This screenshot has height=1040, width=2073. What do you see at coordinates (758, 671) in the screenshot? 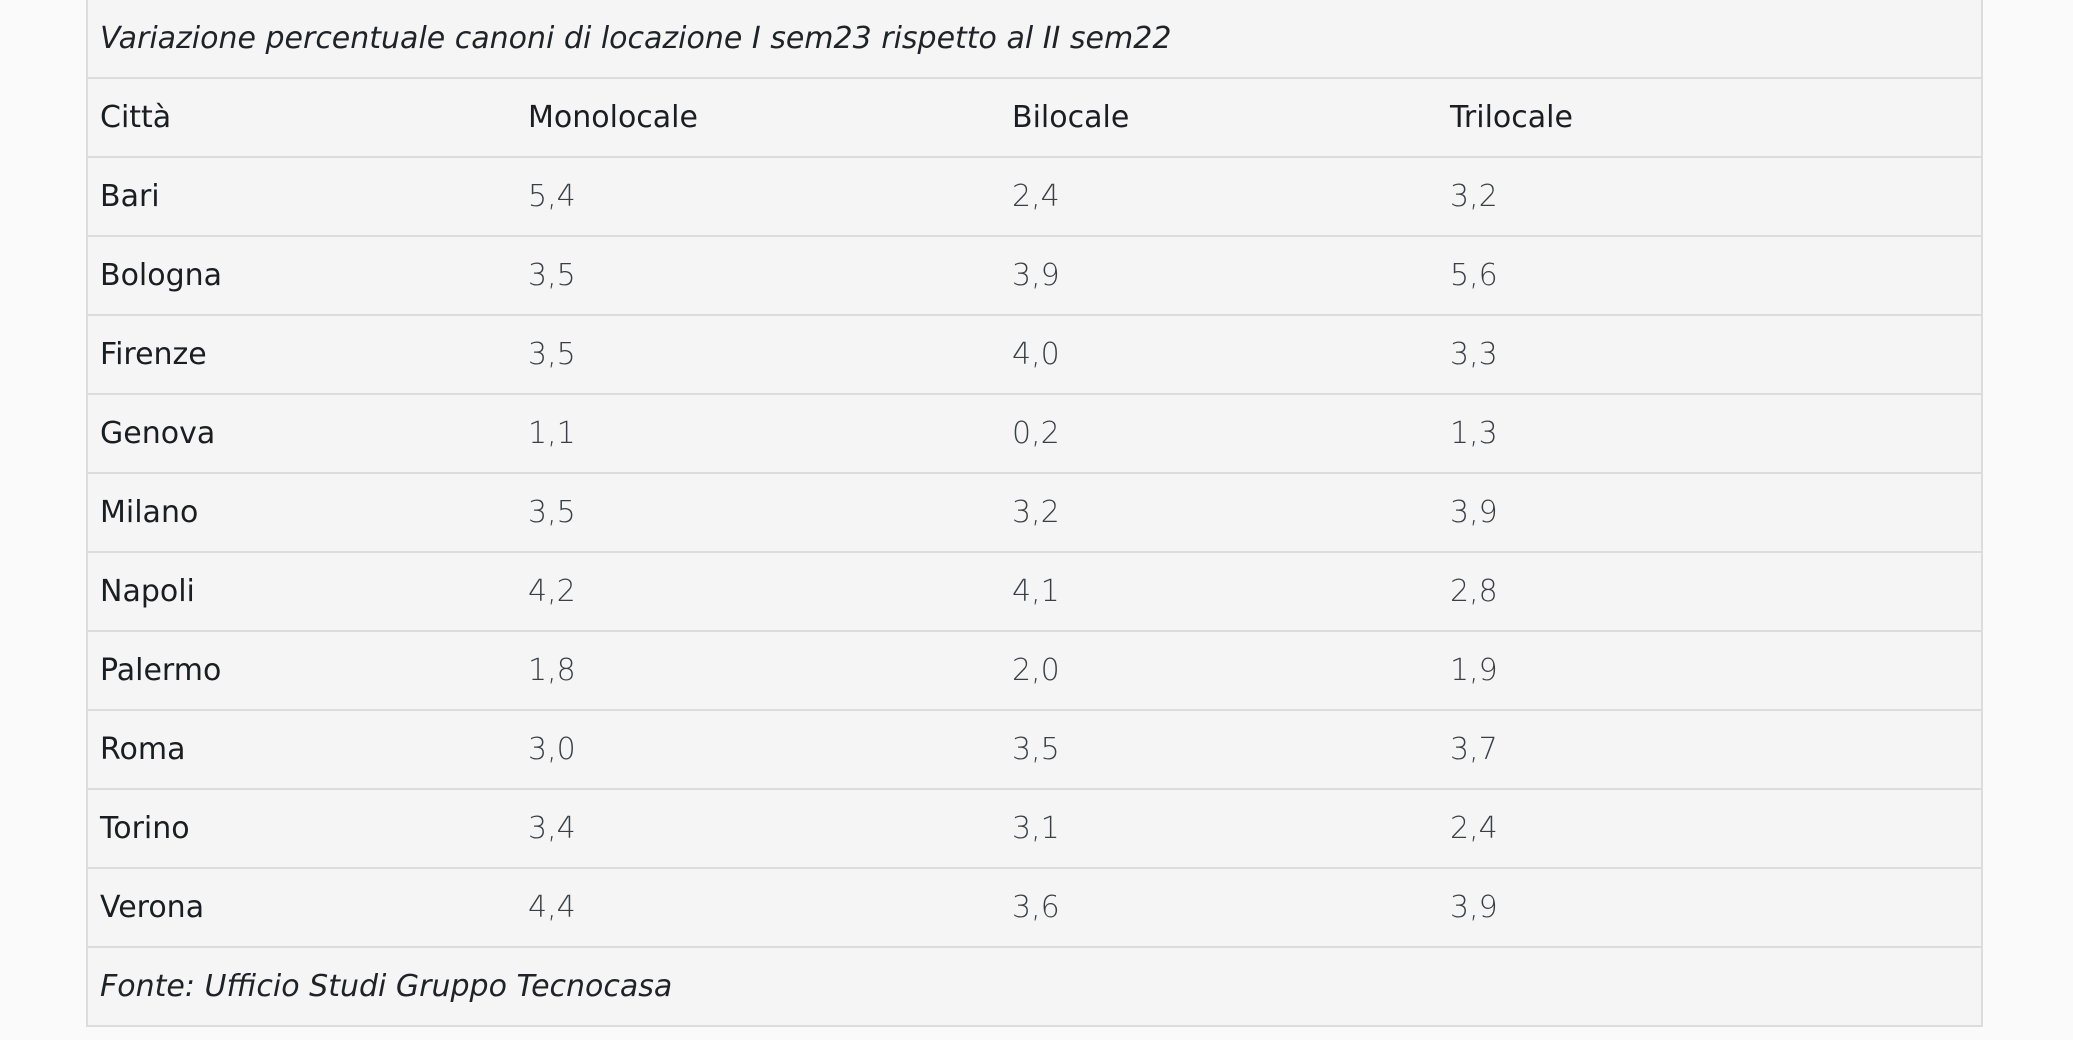
I see `monolocale-cell: 1,8` at bounding box center [758, 671].